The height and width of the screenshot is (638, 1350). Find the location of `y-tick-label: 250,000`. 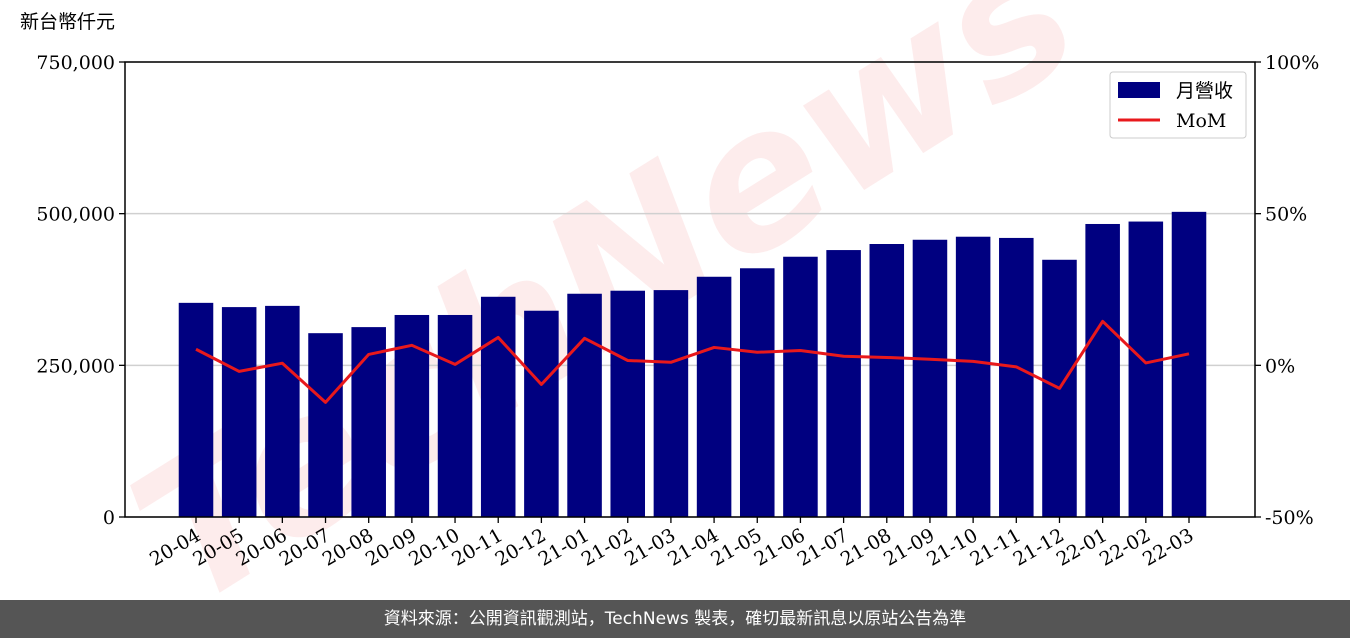

y-tick-label: 250,000 is located at coordinates (75, 366).